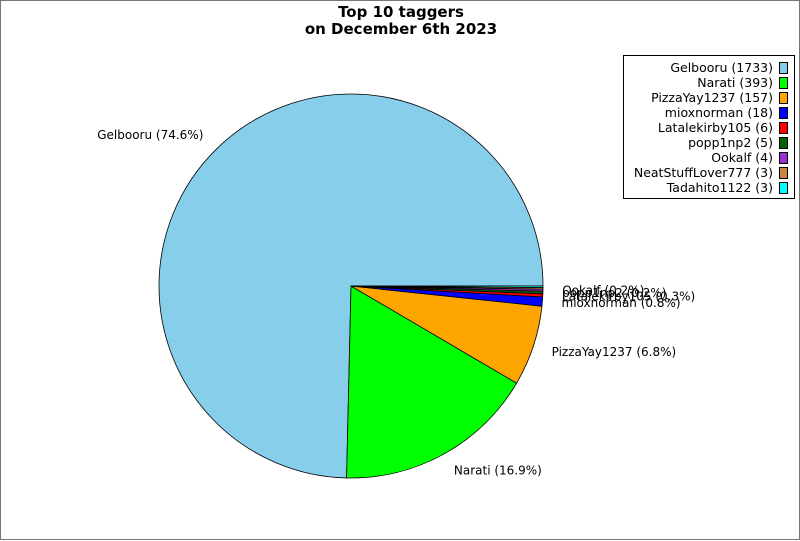  I want to click on slice-label-latalekirby105: Latalekirby105 (0.3%), so click(628, 296).